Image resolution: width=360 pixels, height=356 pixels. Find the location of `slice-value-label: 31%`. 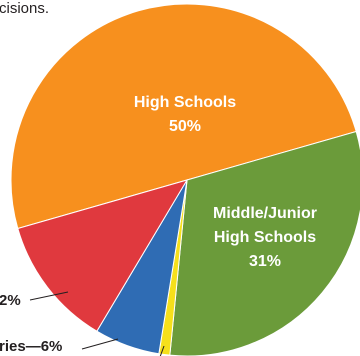

slice-value-label: 31% is located at coordinates (265, 261).